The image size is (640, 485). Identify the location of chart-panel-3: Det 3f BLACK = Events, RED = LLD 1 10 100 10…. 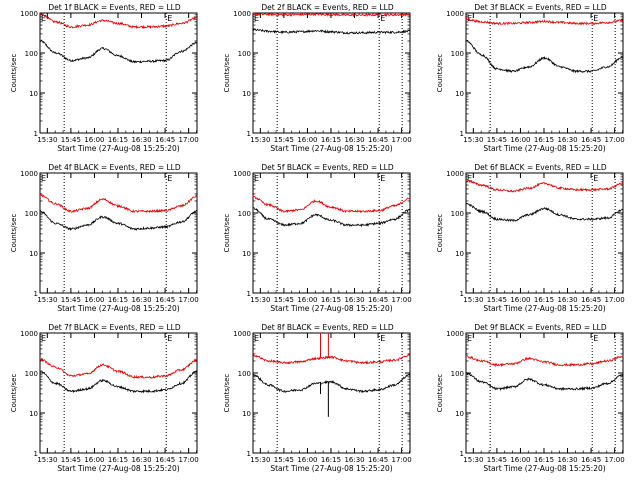
(530, 78).